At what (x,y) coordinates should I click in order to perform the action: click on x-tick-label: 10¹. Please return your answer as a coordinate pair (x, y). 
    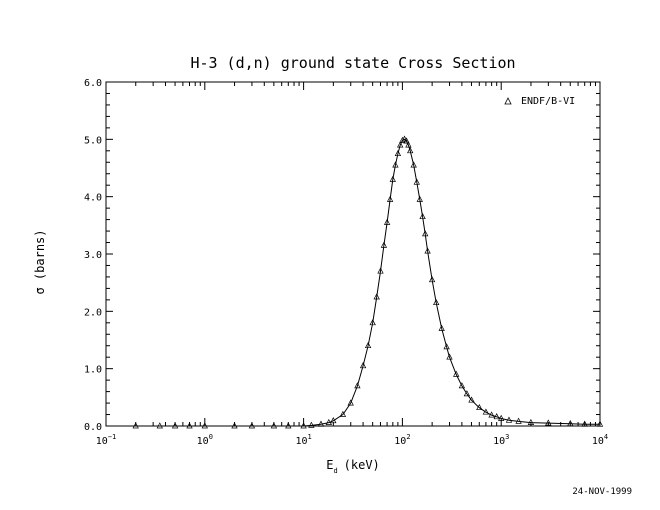
    Looking at the image, I should click on (303, 440).